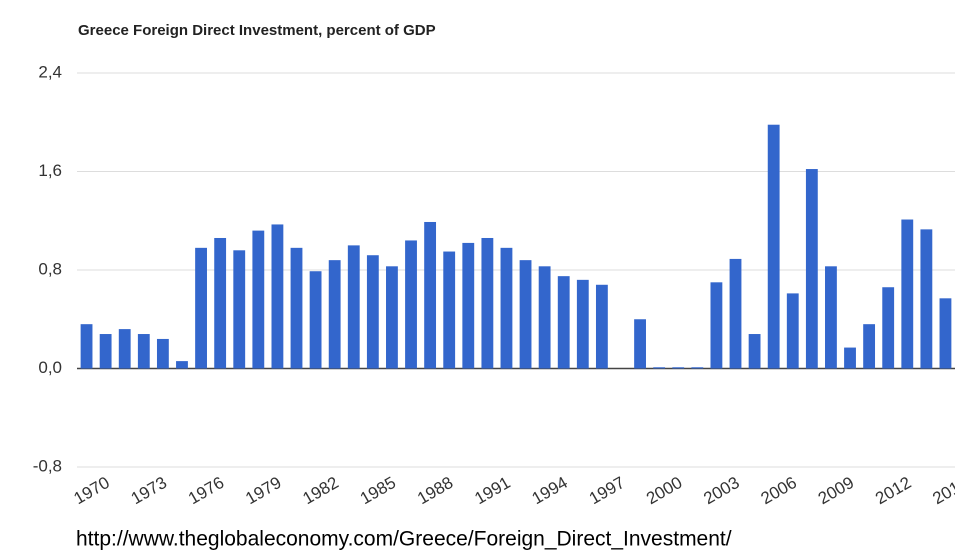 The height and width of the screenshot is (560, 955). What do you see at coordinates (50, 71) in the screenshot?
I see `y-tick-label: 2,4` at bounding box center [50, 71].